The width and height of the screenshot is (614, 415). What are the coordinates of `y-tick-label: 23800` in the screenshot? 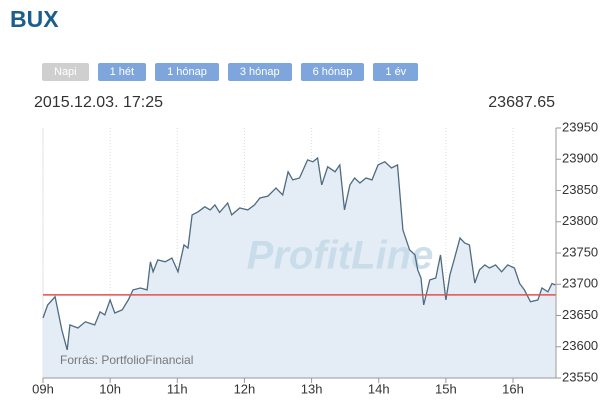 It's located at (580, 220).